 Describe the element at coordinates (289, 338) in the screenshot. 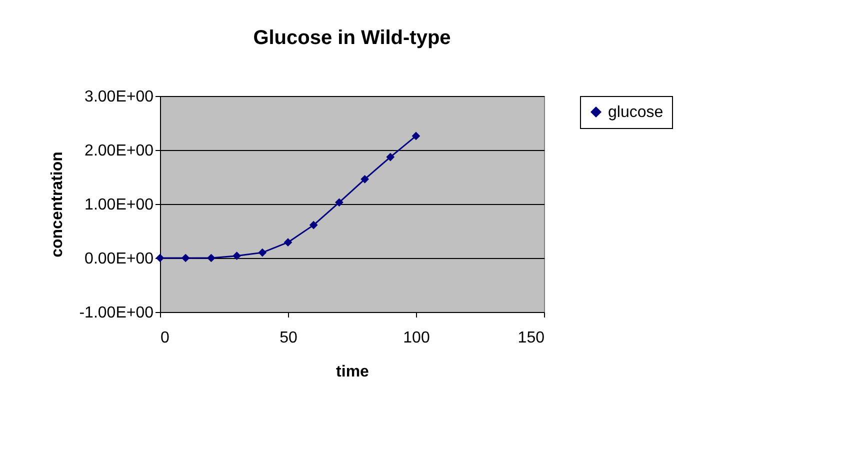

I see `x-tick-label: 50` at that location.